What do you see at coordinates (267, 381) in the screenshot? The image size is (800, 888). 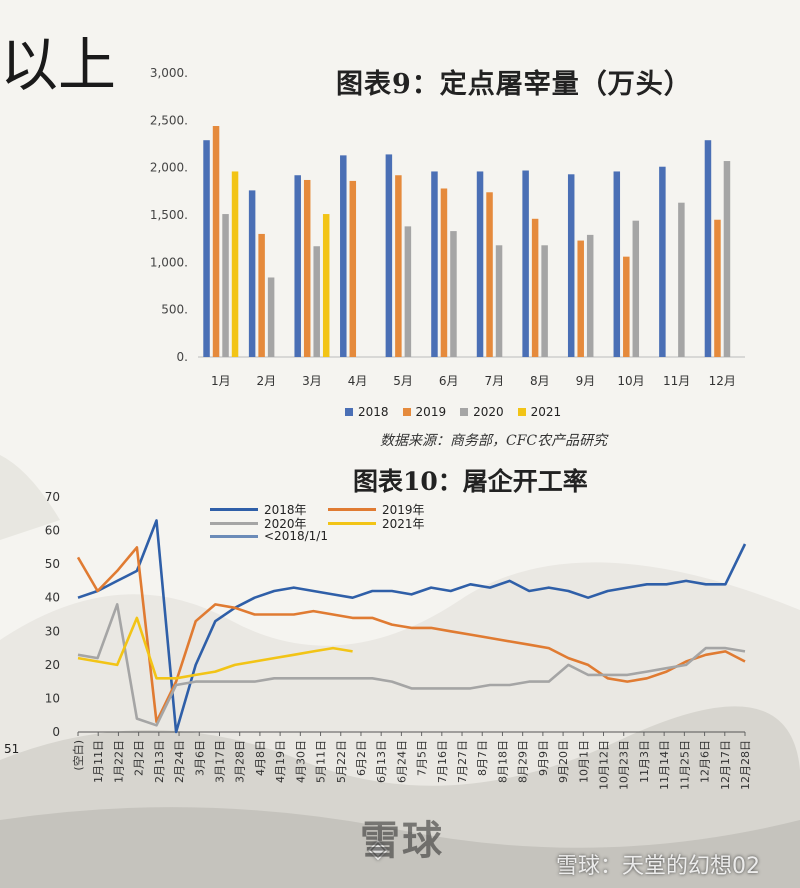 I see `chart9-category-label: 2月` at bounding box center [267, 381].